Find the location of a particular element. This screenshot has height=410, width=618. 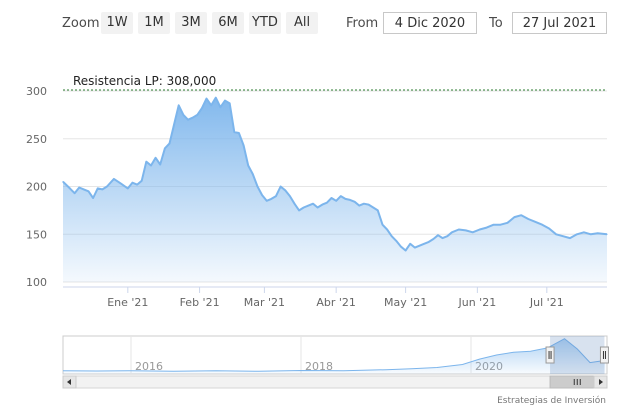

arrow-left-icon is located at coordinates (69, 382).